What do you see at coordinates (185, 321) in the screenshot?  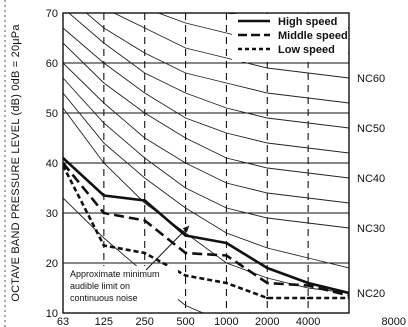 I see `x-tick-3: 500` at bounding box center [185, 321].